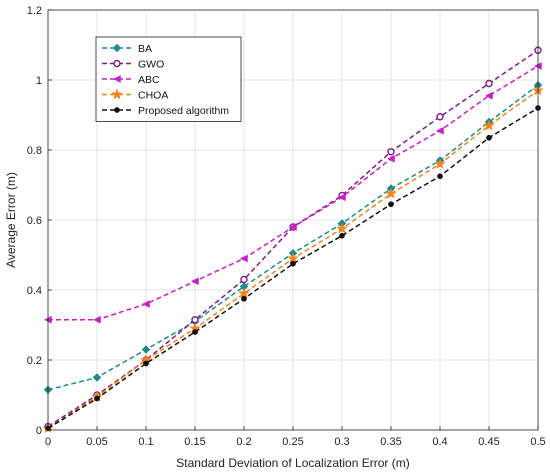 The height and width of the screenshot is (473, 550). I want to click on x-tick-label: 0.4, so click(439, 442).